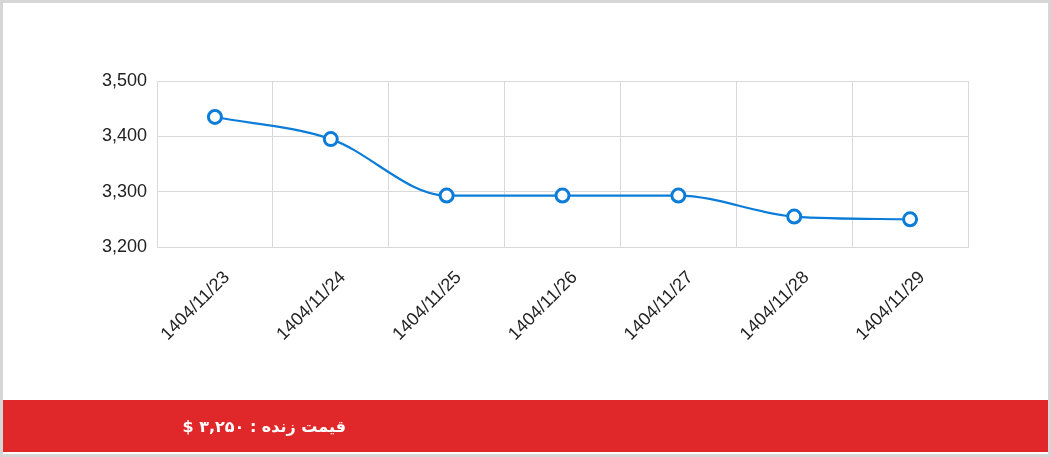 The width and height of the screenshot is (1051, 457). What do you see at coordinates (525, 426) in the screenshot?
I see `footer-banner: قیمت زنده : ۳,۲۵۰ $` at bounding box center [525, 426].